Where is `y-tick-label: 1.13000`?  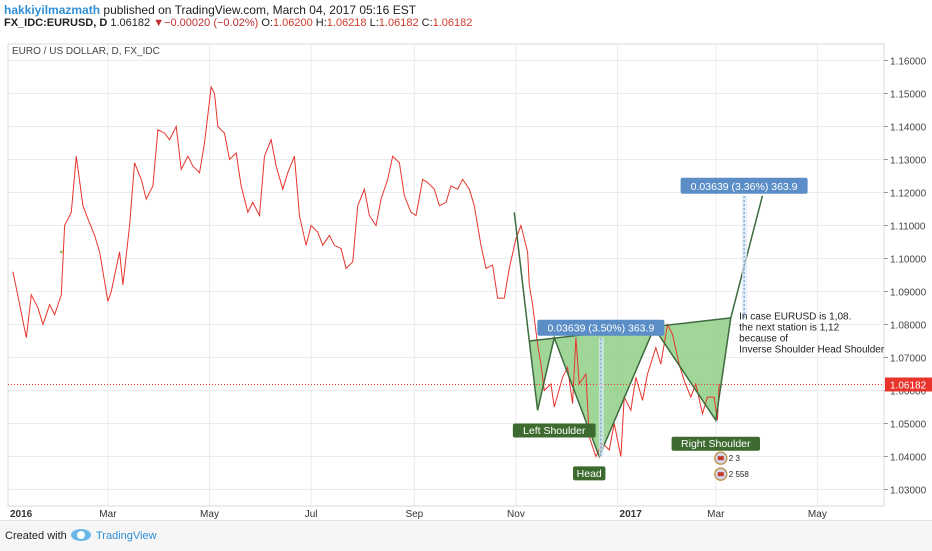
y-tick-label: 1.13000 is located at coordinates (908, 161).